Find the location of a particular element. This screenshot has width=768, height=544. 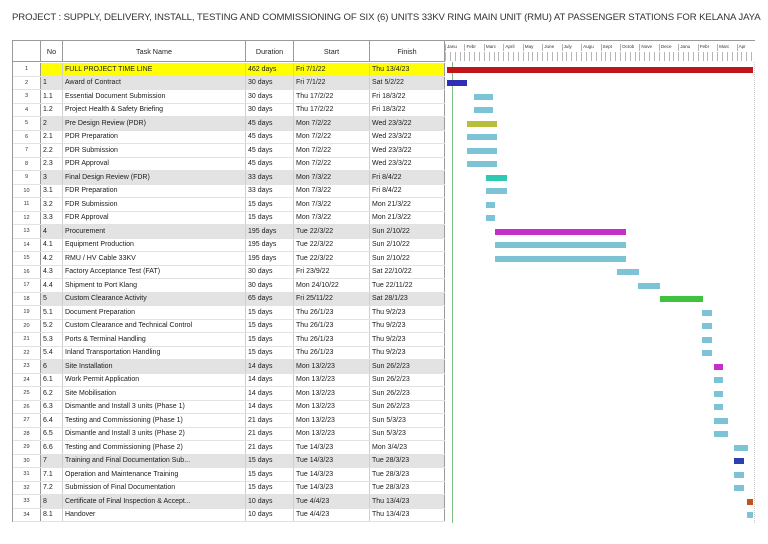

task-number: 7 is located at coordinates (52, 460).